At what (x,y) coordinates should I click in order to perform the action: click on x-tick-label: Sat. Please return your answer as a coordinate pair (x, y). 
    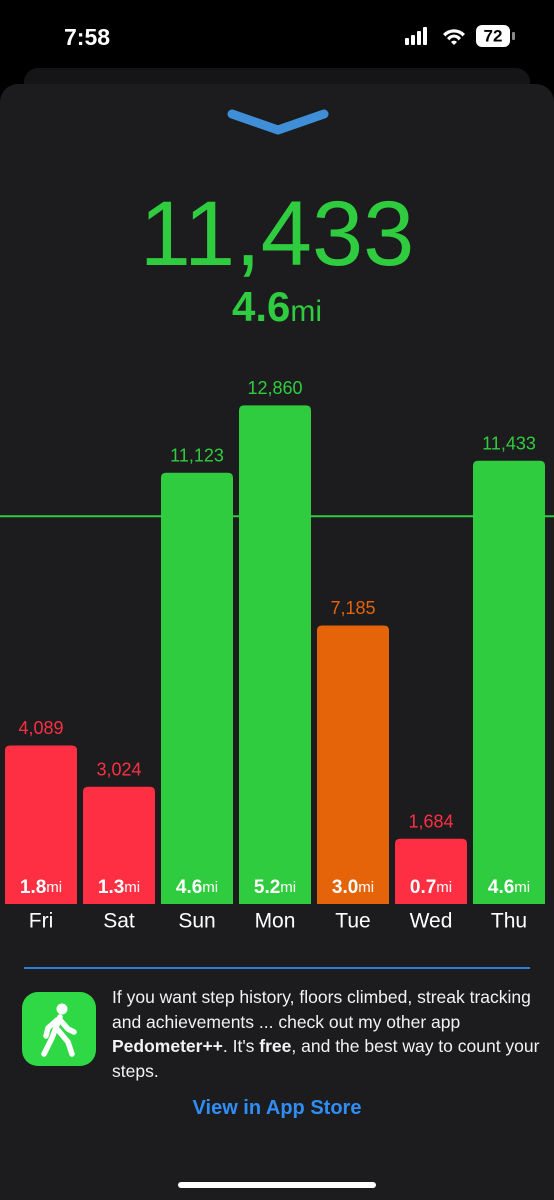
    Looking at the image, I should click on (119, 921).